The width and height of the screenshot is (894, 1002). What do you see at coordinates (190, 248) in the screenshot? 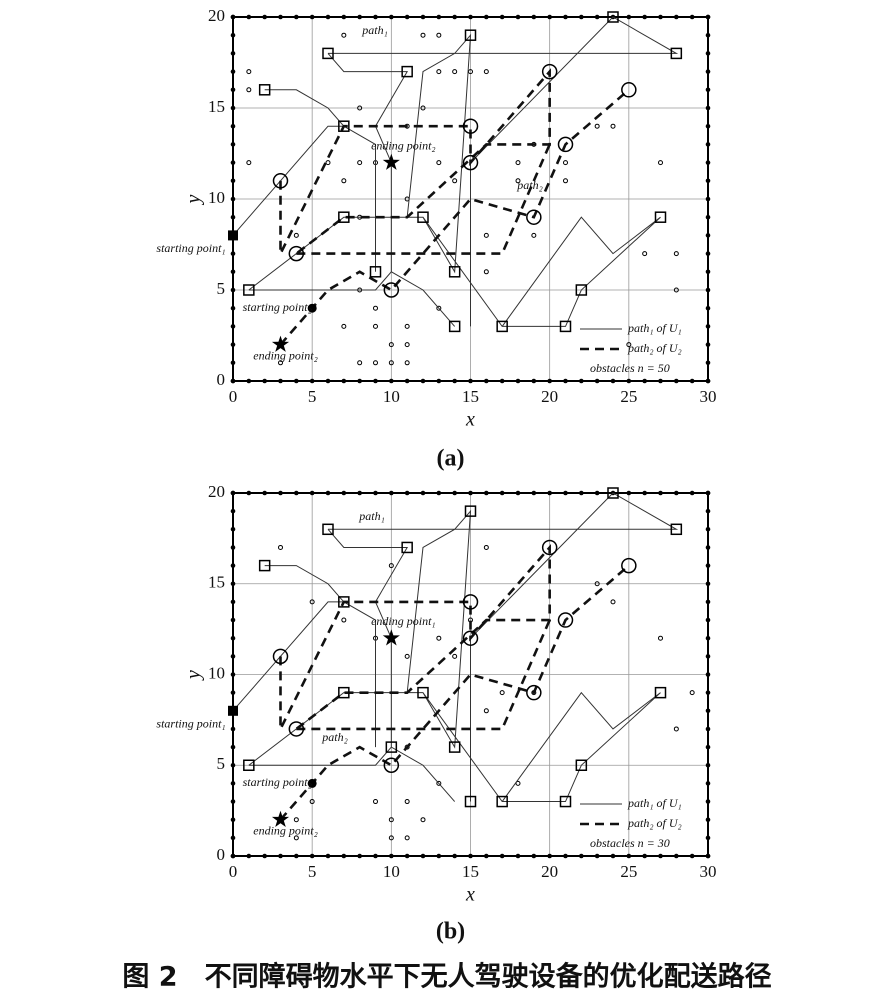
I see `point-label: starting point₁` at bounding box center [190, 248].